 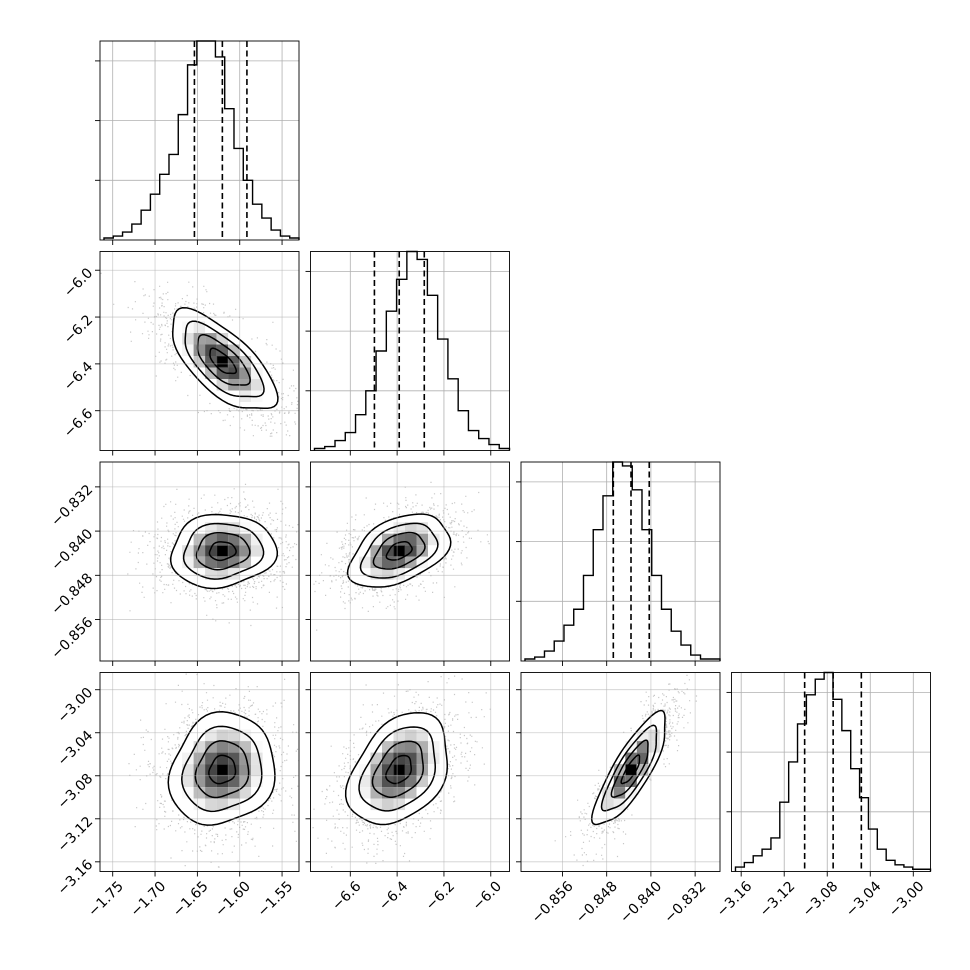 I want to click on scatter-points, so click(x=401, y=556).